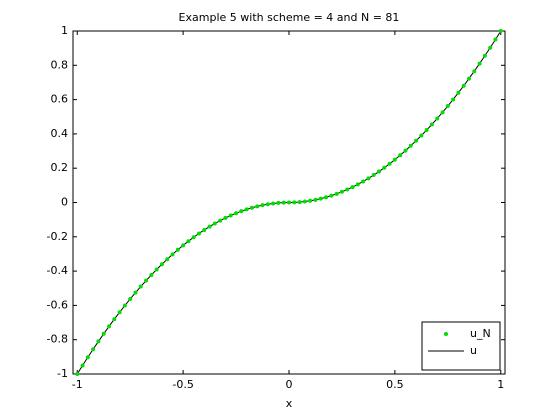 Image resolution: width=560 pixels, height=420 pixels. I want to click on x-axis-label: x, so click(289, 403).